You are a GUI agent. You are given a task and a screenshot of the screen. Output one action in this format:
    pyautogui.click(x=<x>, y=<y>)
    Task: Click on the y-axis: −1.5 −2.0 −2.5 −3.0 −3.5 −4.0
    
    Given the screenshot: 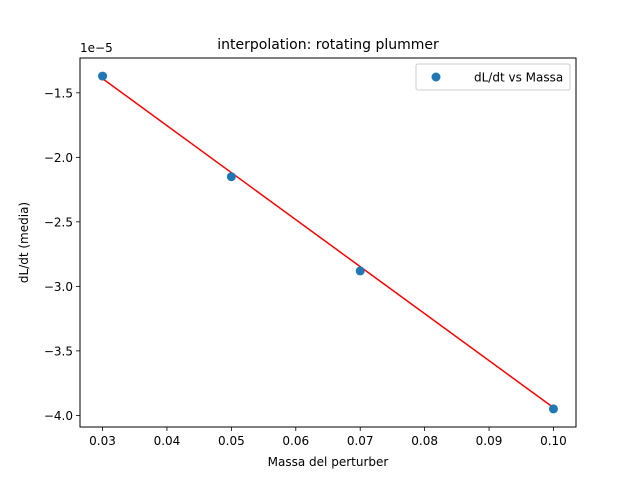 What is the action you would take?
    pyautogui.click(x=62, y=254)
    